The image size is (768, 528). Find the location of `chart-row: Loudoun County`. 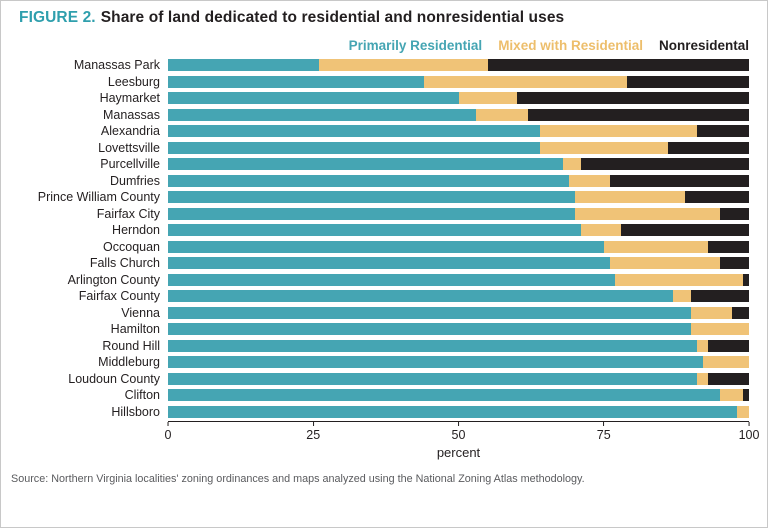

chart-row: Loudoun County is located at coordinates (384, 379).